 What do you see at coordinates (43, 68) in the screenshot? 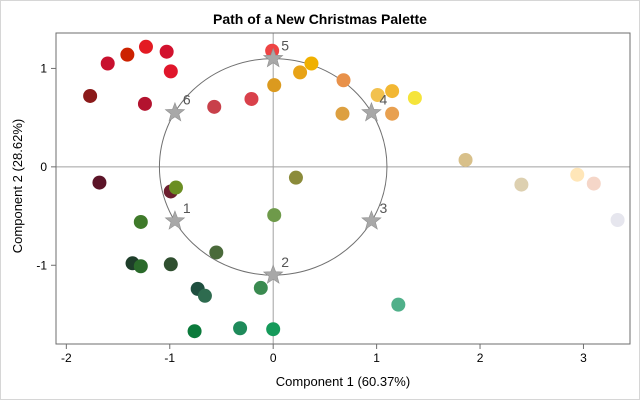
I see `y-tick-label: 1` at bounding box center [43, 68].